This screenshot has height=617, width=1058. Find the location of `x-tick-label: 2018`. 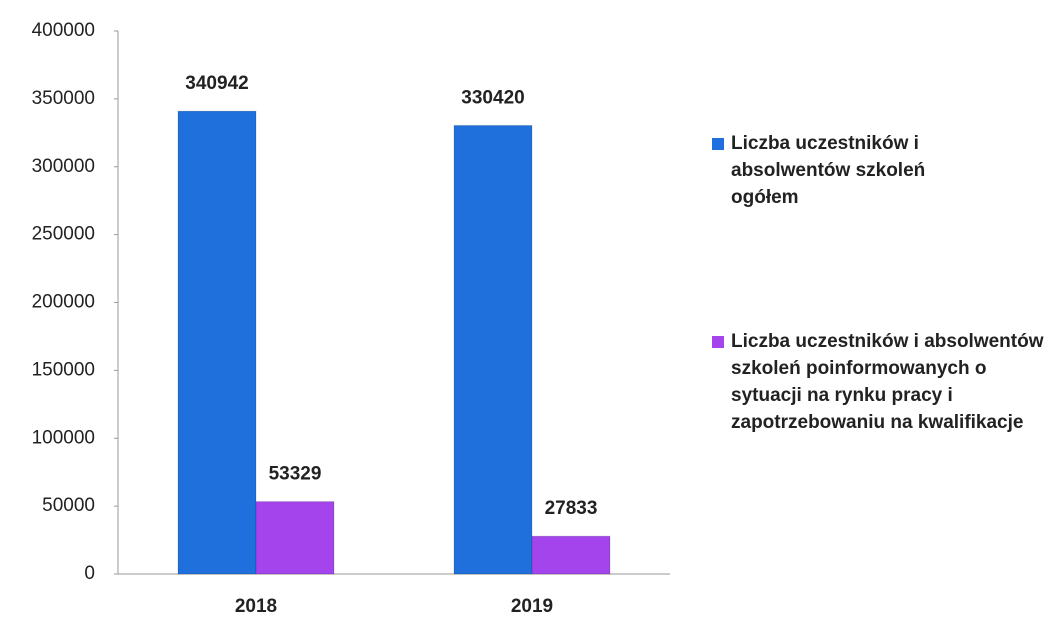

x-tick-label: 2018 is located at coordinates (256, 606).